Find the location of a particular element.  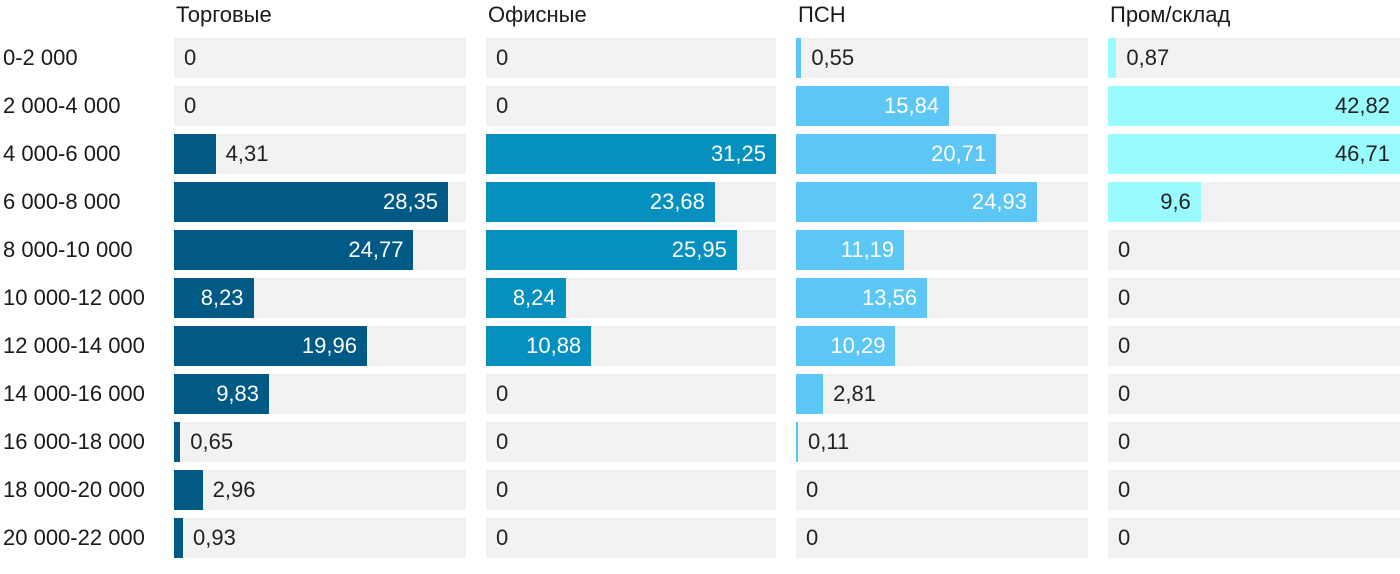

data-label: 24,77 is located at coordinates (376, 249).